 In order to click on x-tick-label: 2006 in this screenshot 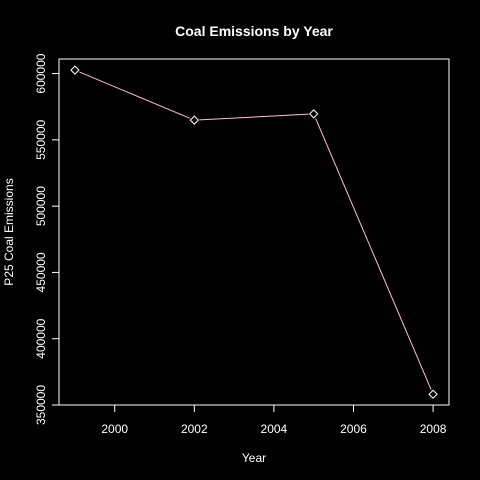, I will do `click(353, 429)`.